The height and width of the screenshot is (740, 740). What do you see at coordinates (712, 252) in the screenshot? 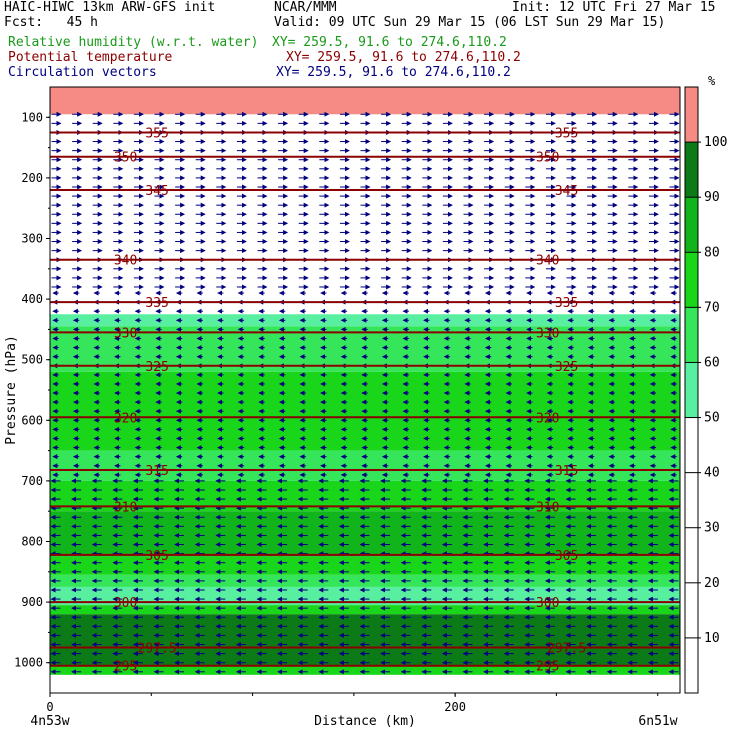
I see `colorbar-tick-label: 80` at bounding box center [712, 252].